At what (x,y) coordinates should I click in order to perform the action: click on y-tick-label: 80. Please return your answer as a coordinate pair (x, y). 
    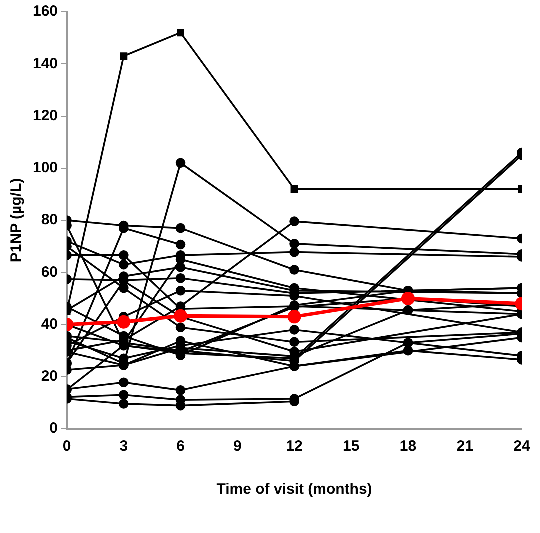
    Looking at the image, I should click on (49, 220).